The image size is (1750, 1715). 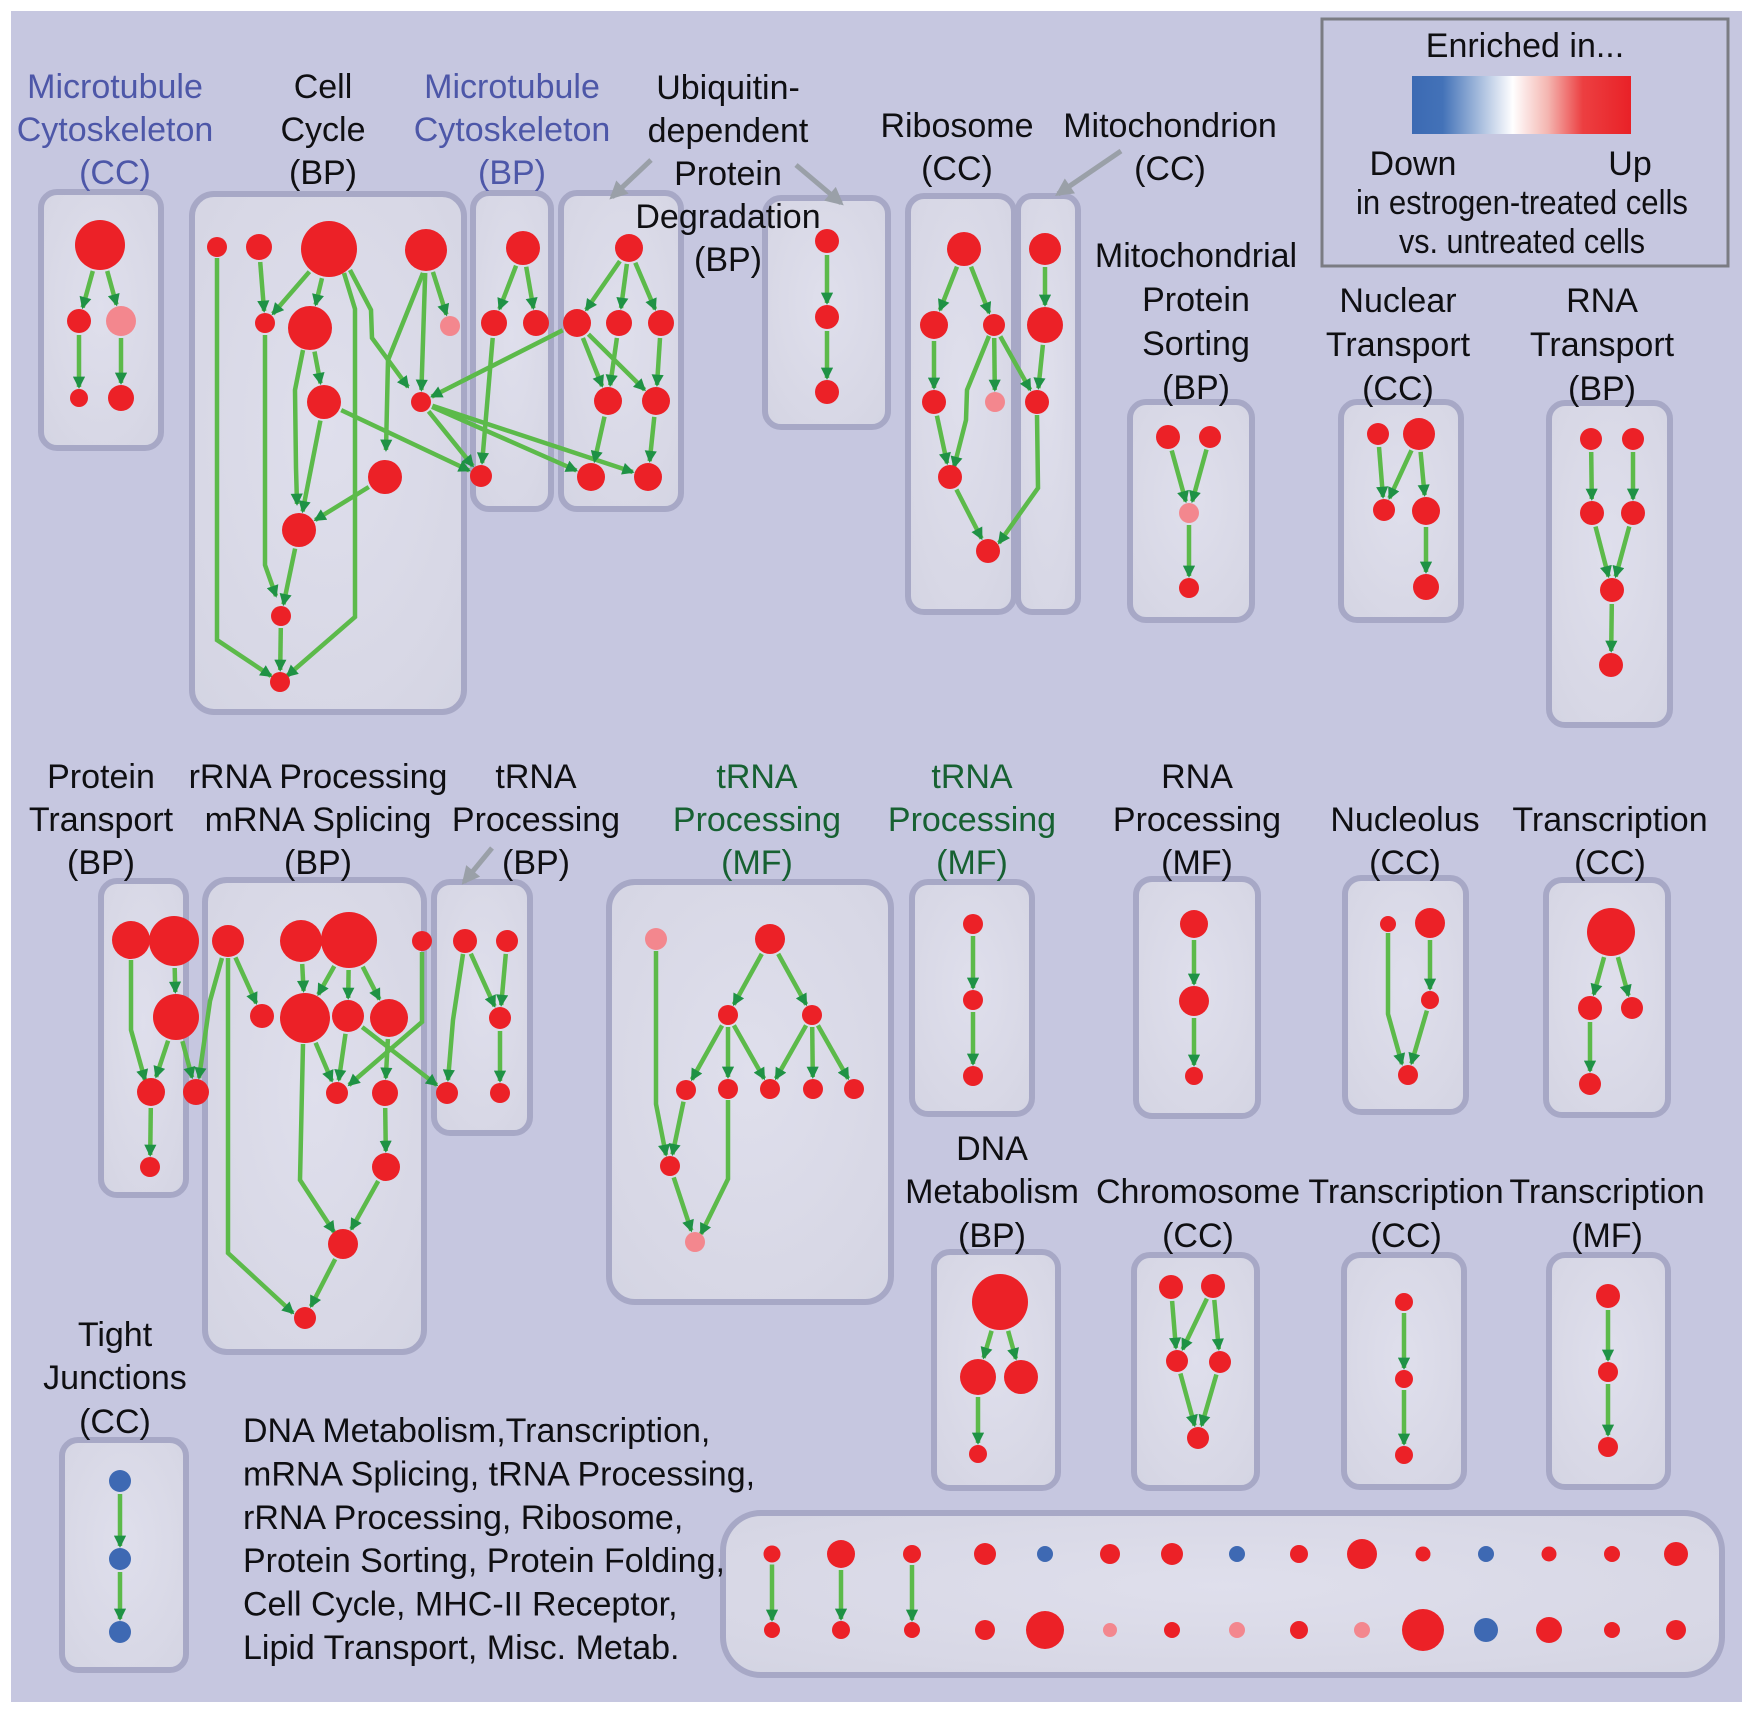 What do you see at coordinates (318, 777) in the screenshot?
I see `svg-text: rRNA Processing` at bounding box center [318, 777].